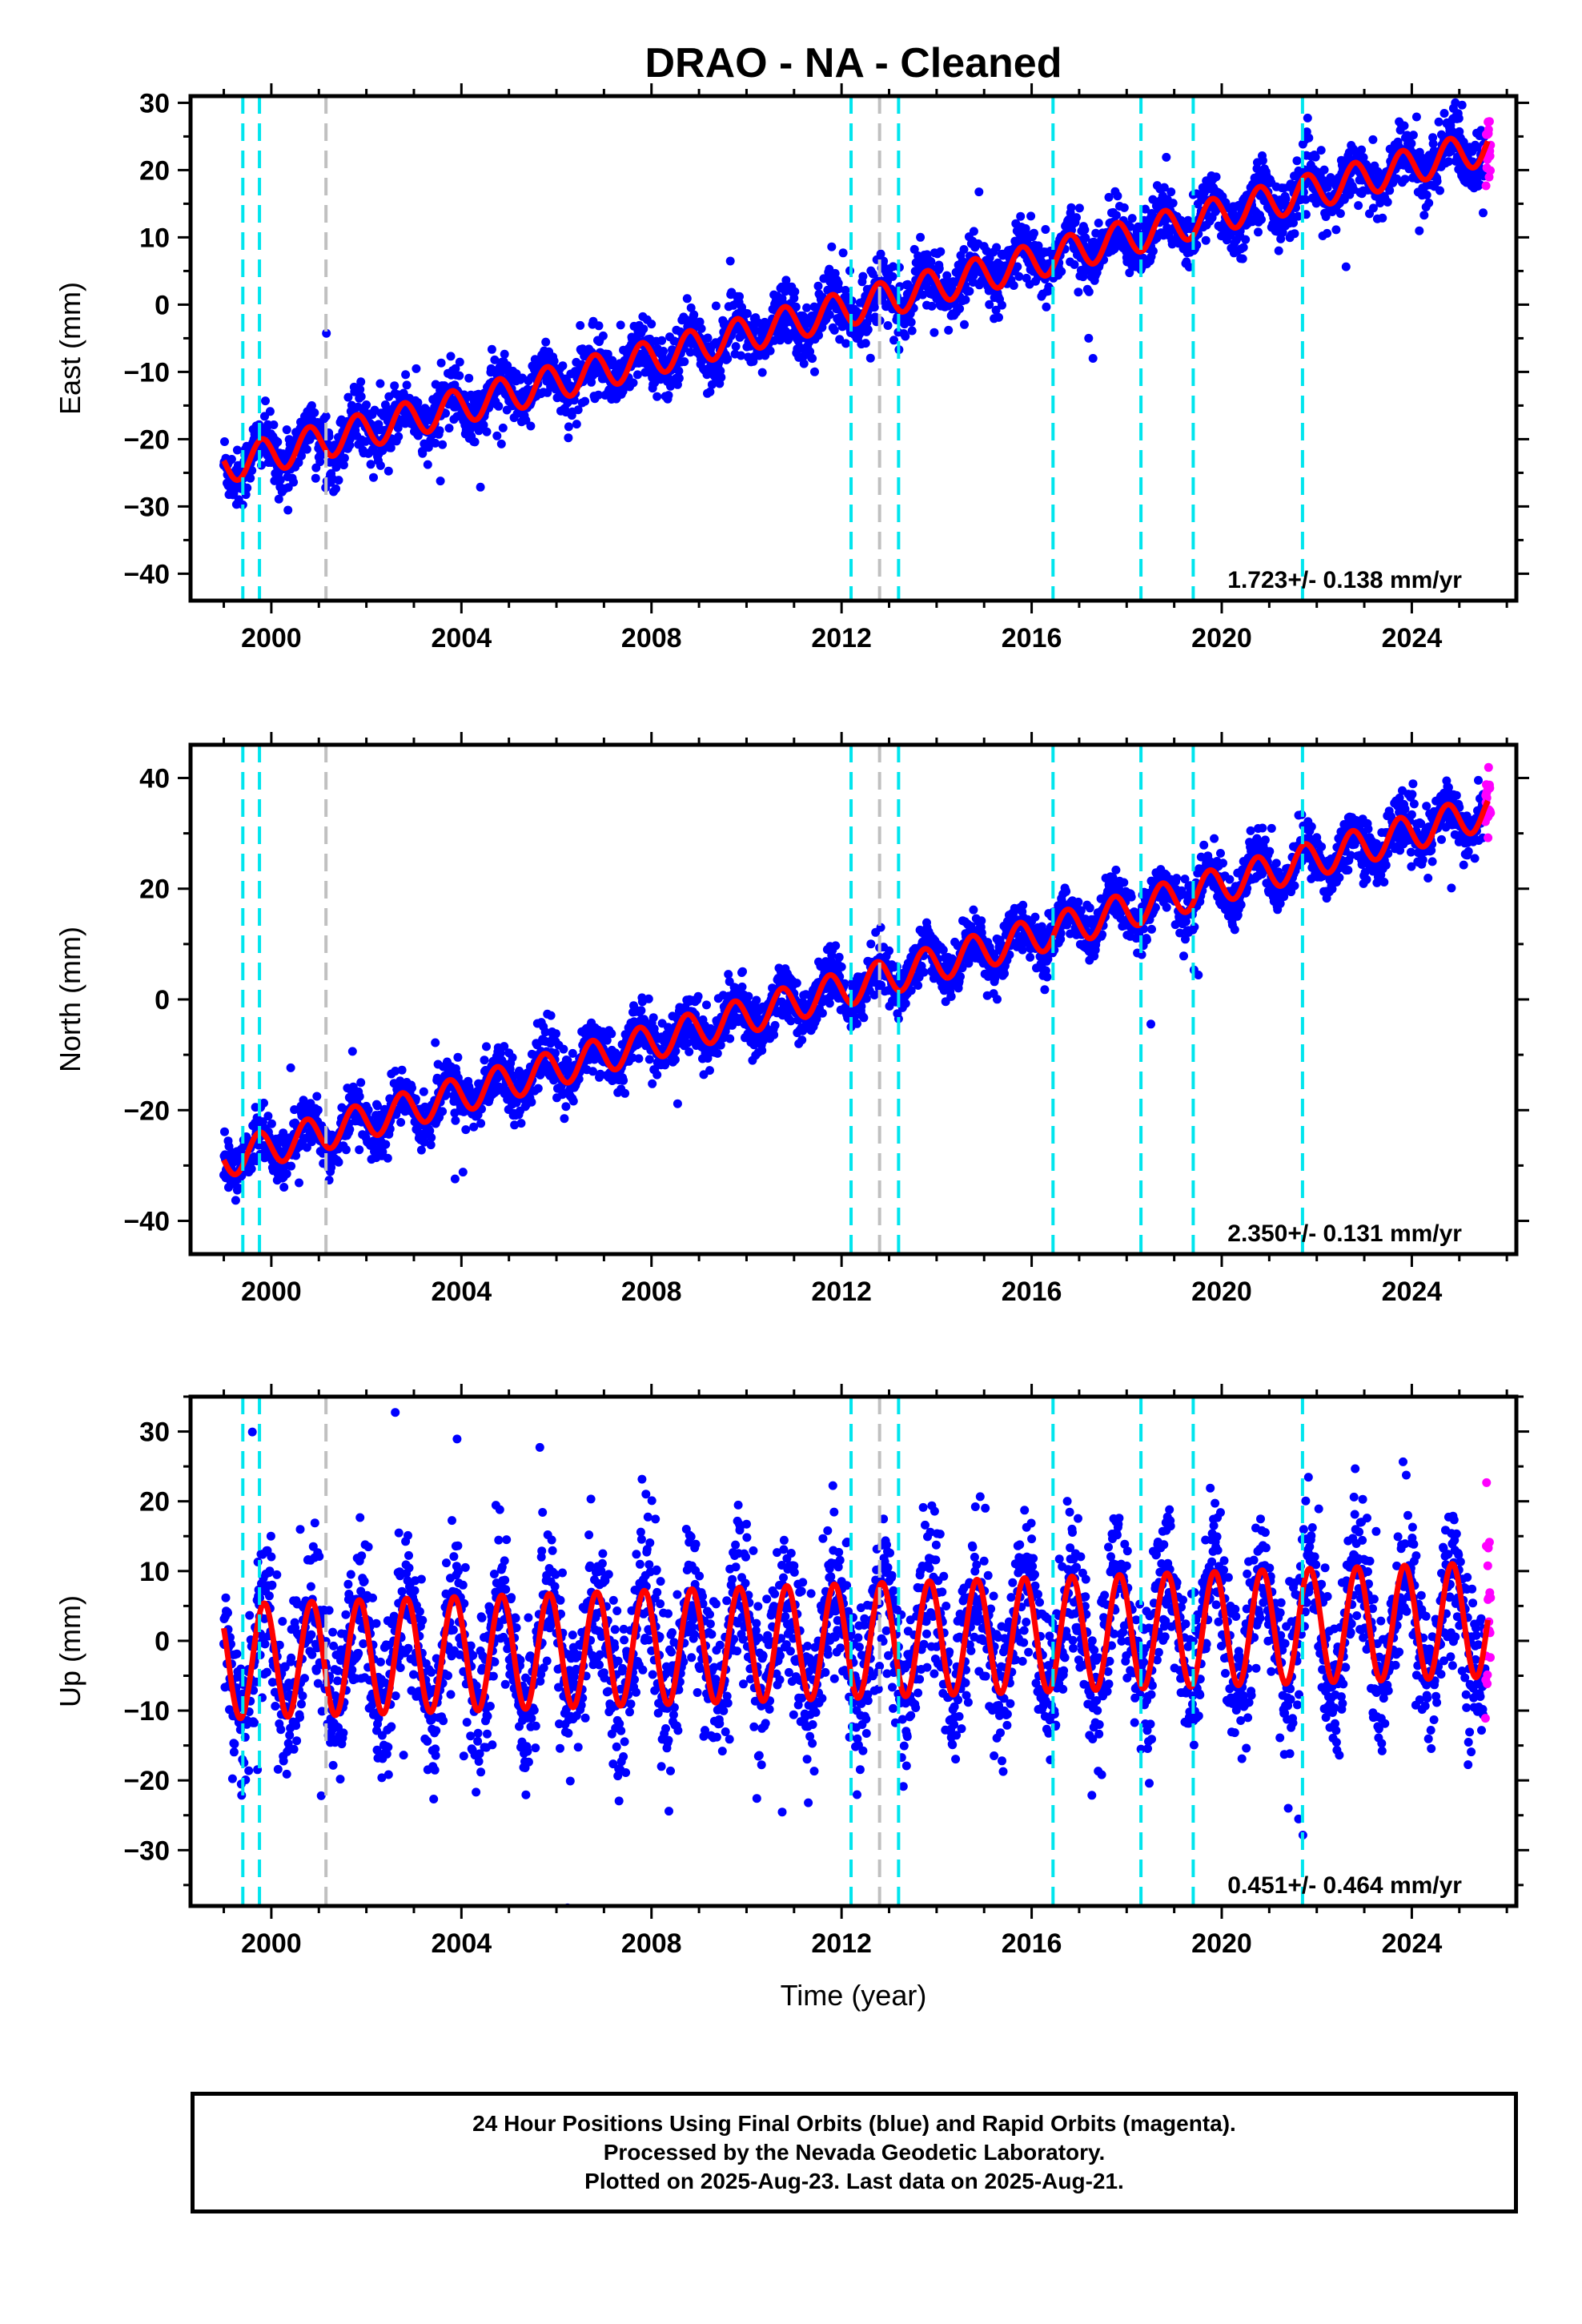 This screenshot has height=2324, width=1582. What do you see at coordinates (271, 638) in the screenshot?
I see `x-tick-label: 2000` at bounding box center [271, 638].